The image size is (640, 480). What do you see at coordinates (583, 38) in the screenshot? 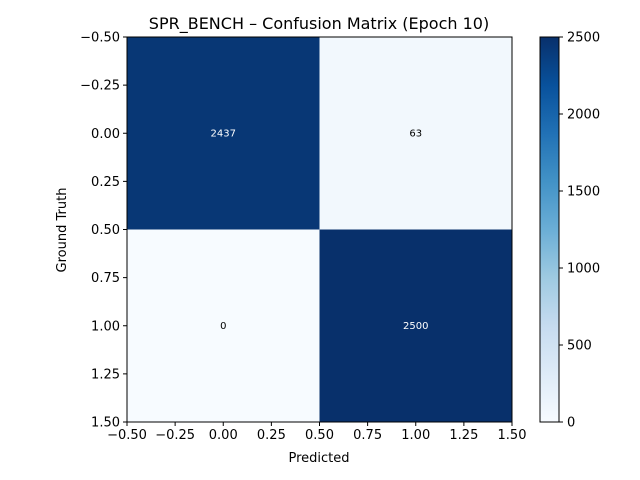
I see `colorbar-tick-label: 2500` at bounding box center [583, 38].